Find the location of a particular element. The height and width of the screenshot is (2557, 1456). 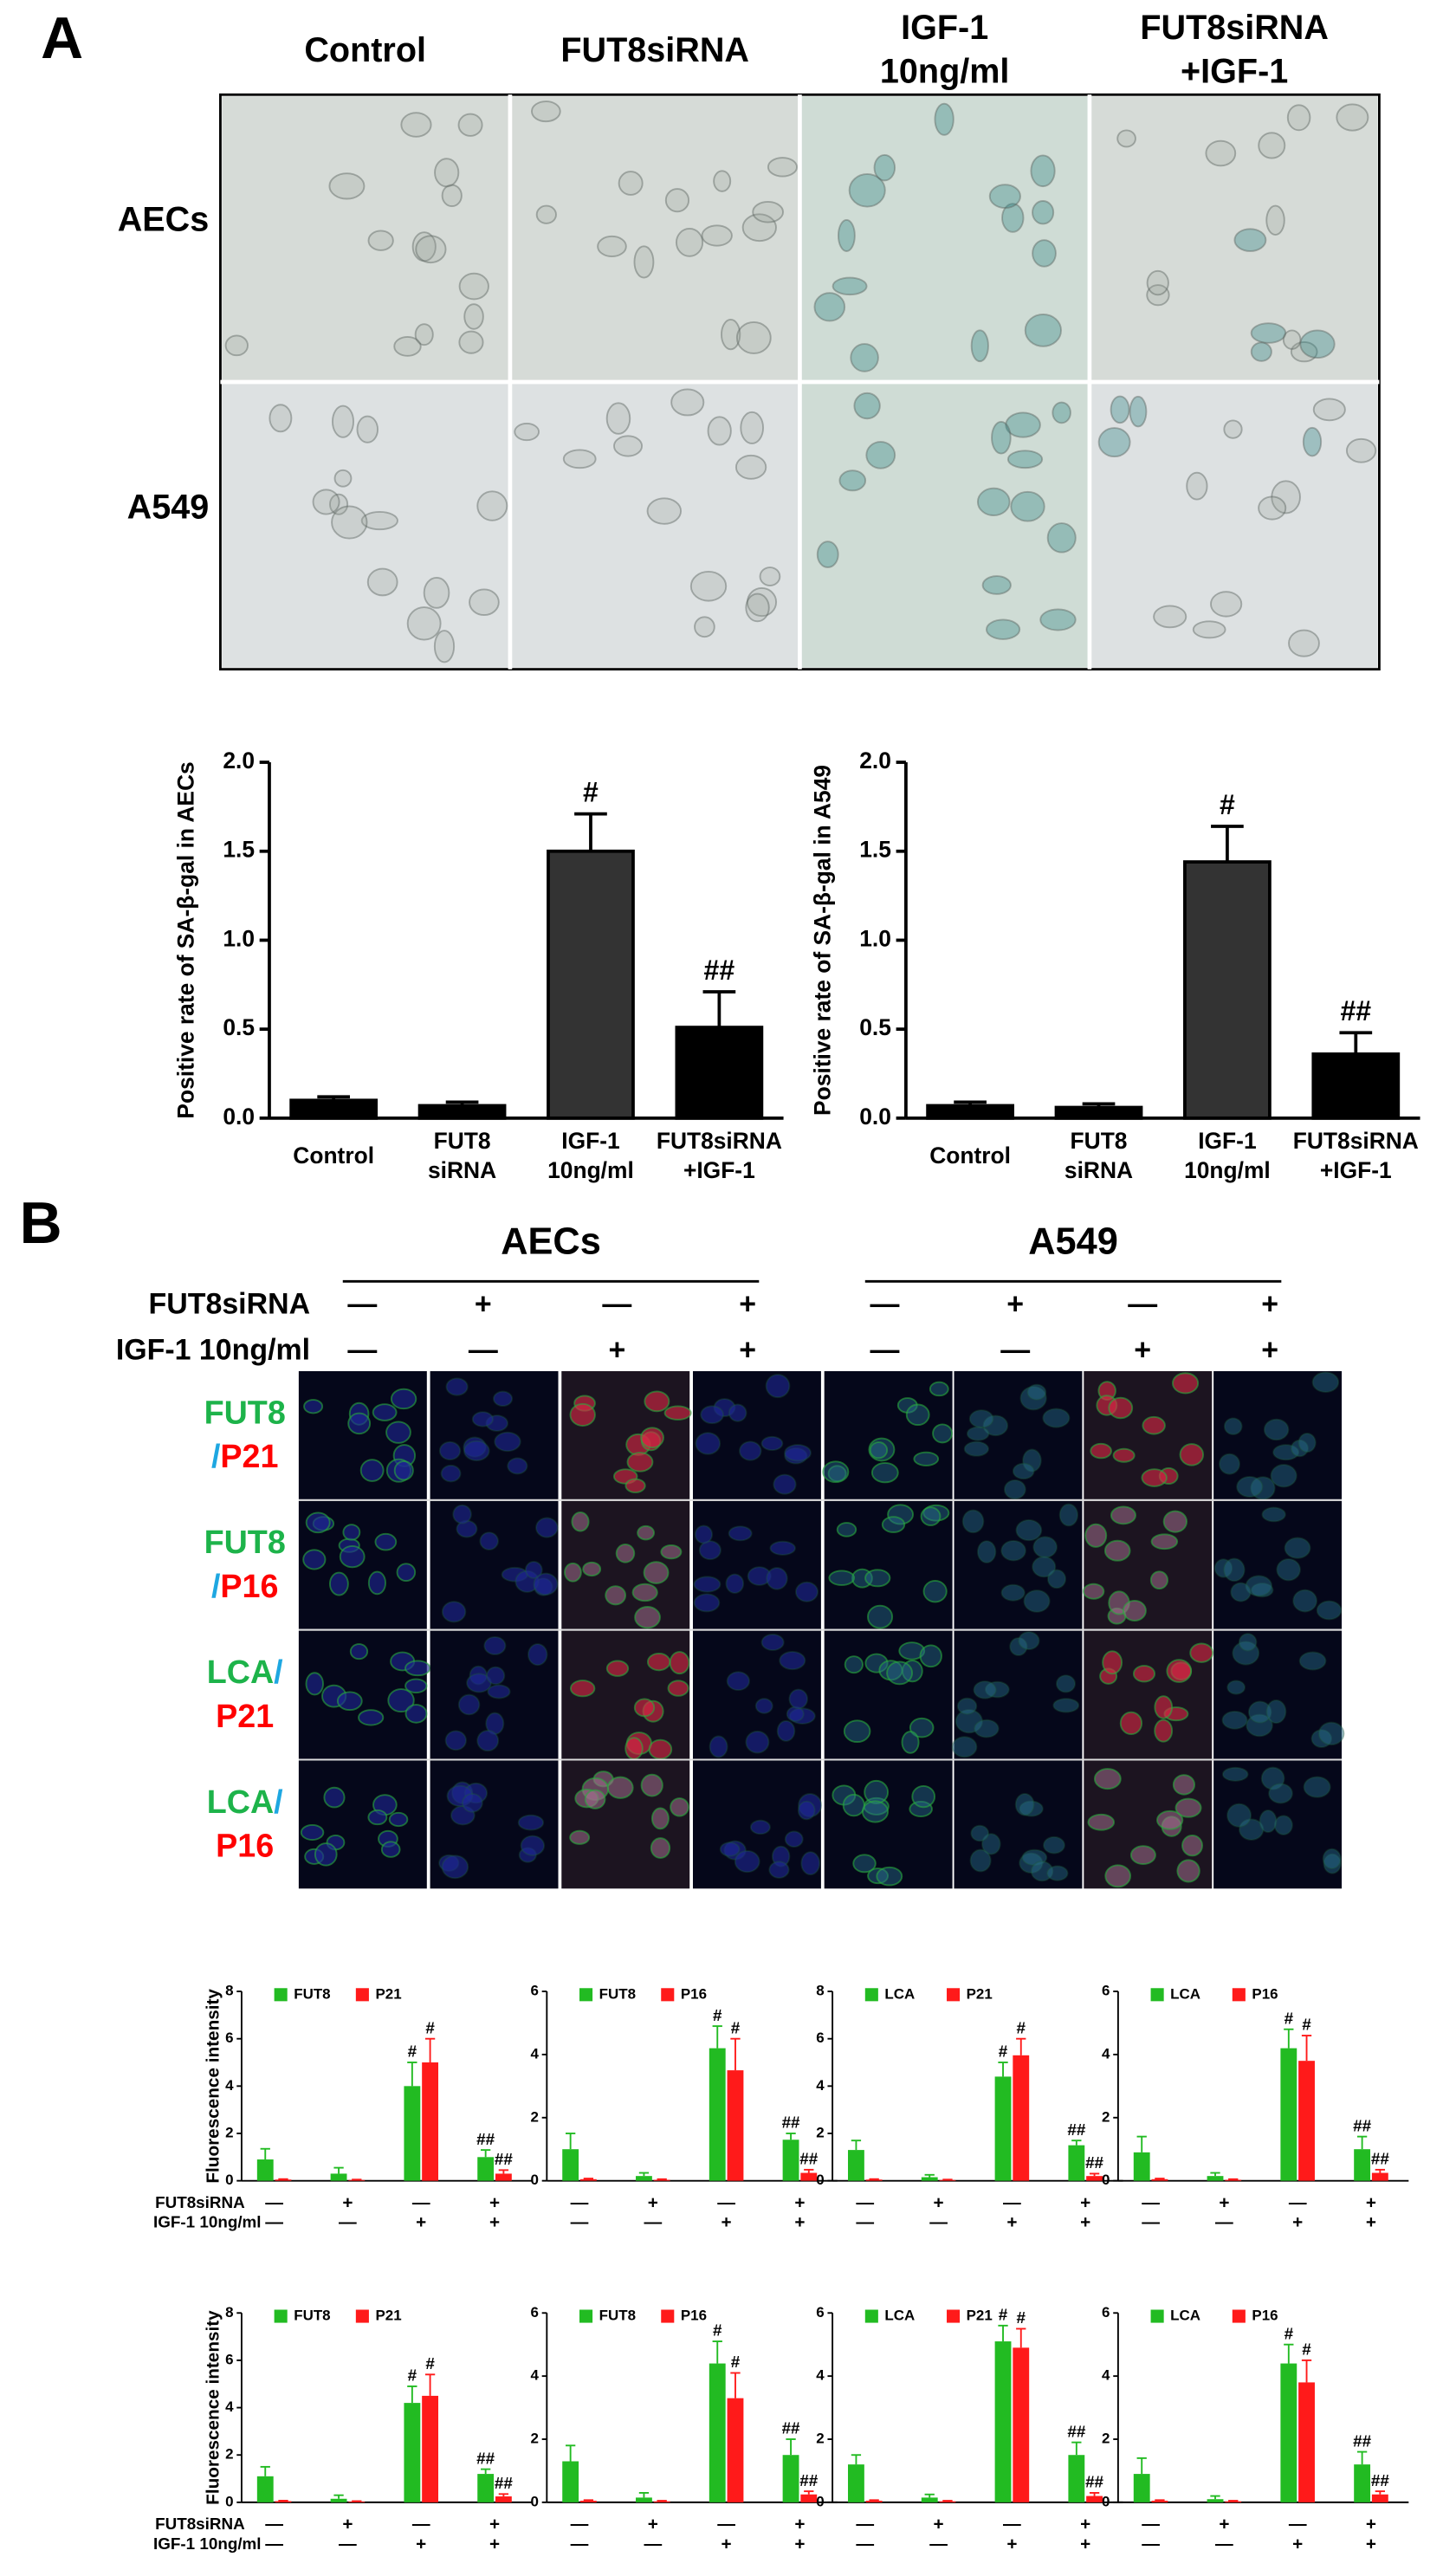

y-tick-label: 2 is located at coordinates (1106, 2438).